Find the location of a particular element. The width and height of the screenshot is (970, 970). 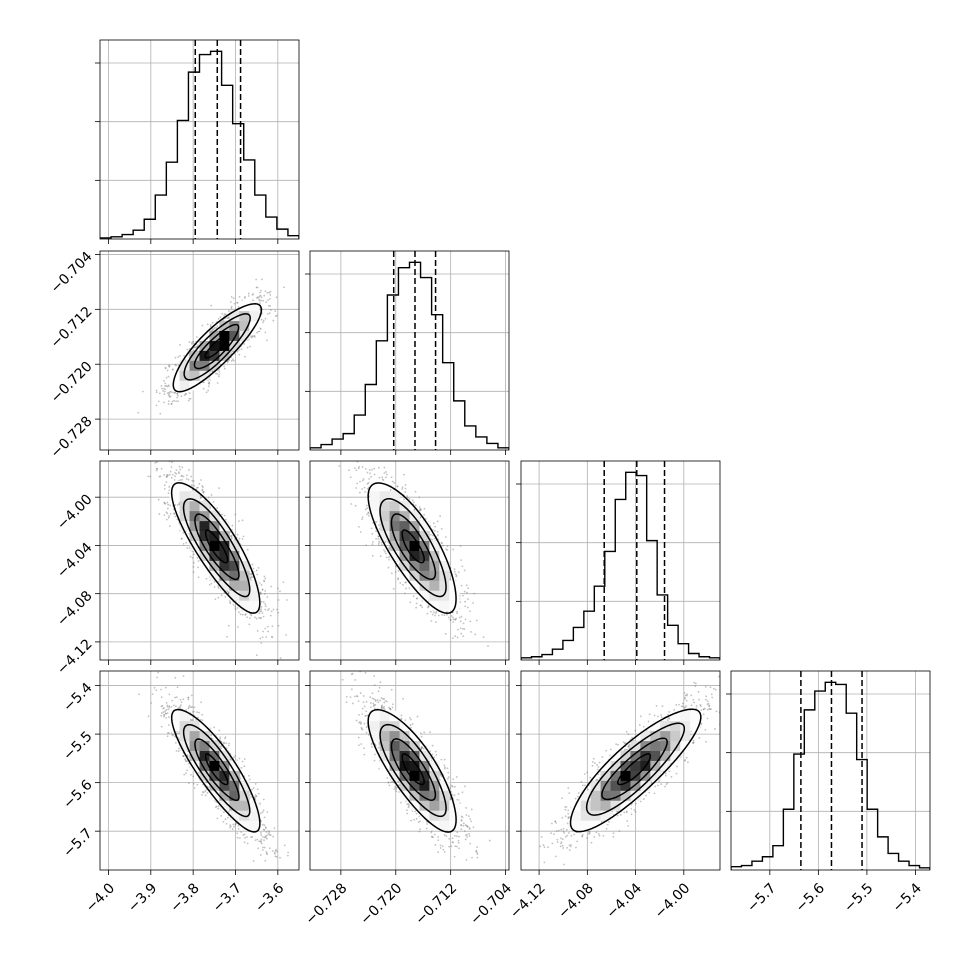

panel-content is located at coordinates (629, 770).